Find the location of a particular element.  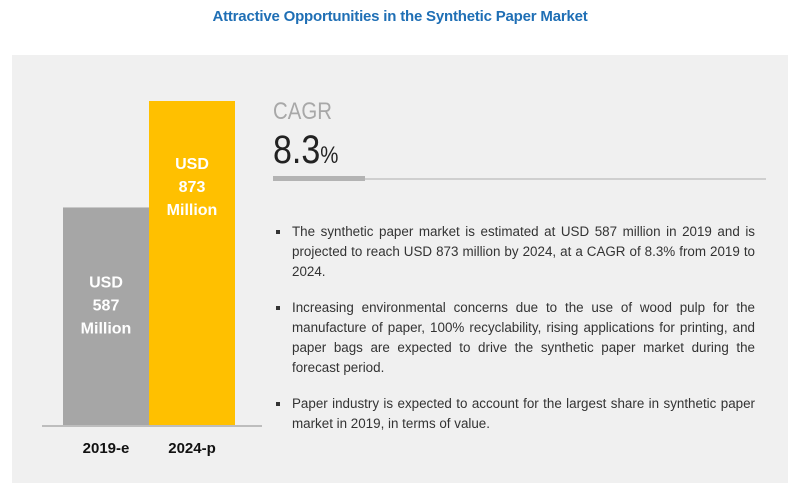

cagr-value: 8.3% is located at coordinates (305, 150).